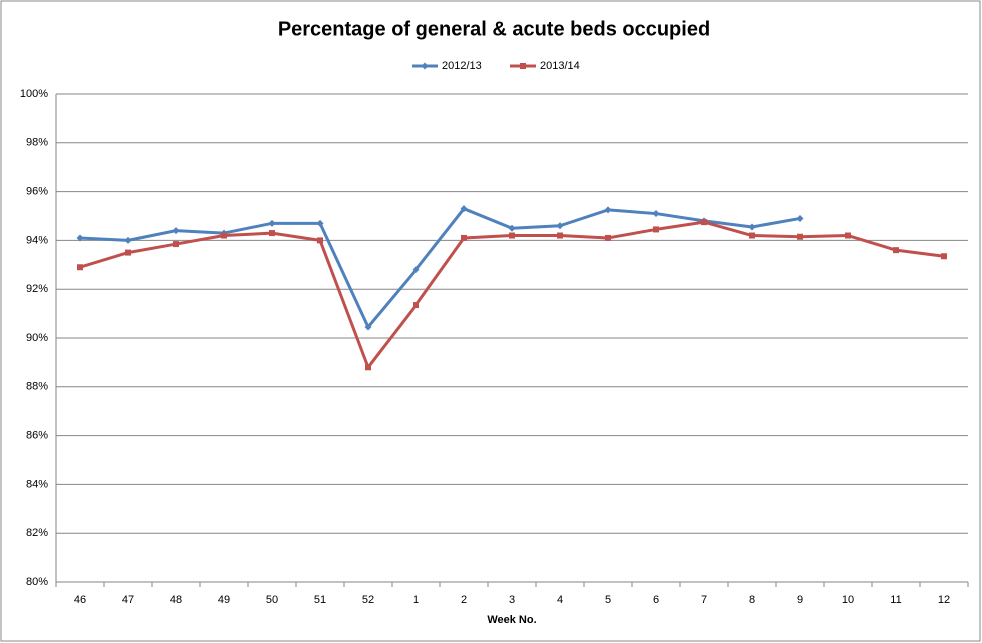 This screenshot has height=643, width=982. I want to click on series-line, so click(440, 268).